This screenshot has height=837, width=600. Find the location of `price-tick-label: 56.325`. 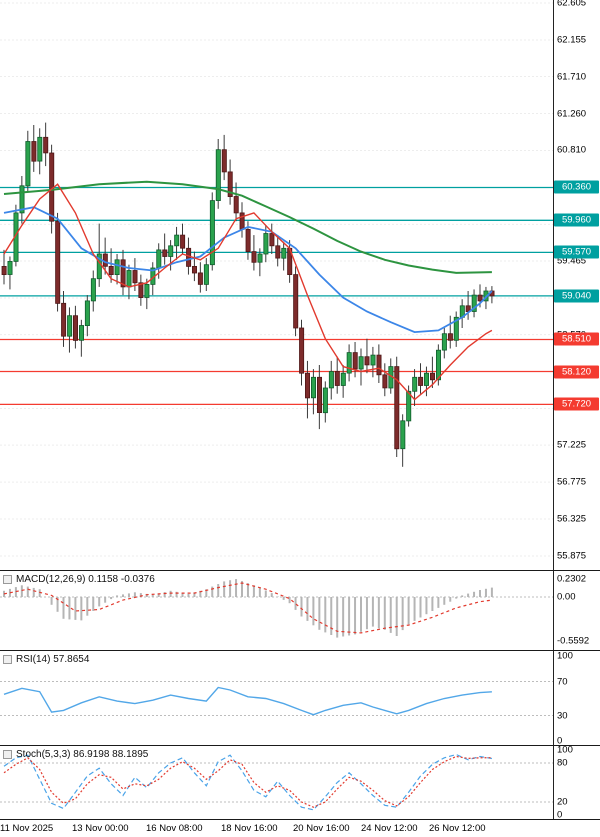

price-tick-label: 56.325 is located at coordinates (572, 519).